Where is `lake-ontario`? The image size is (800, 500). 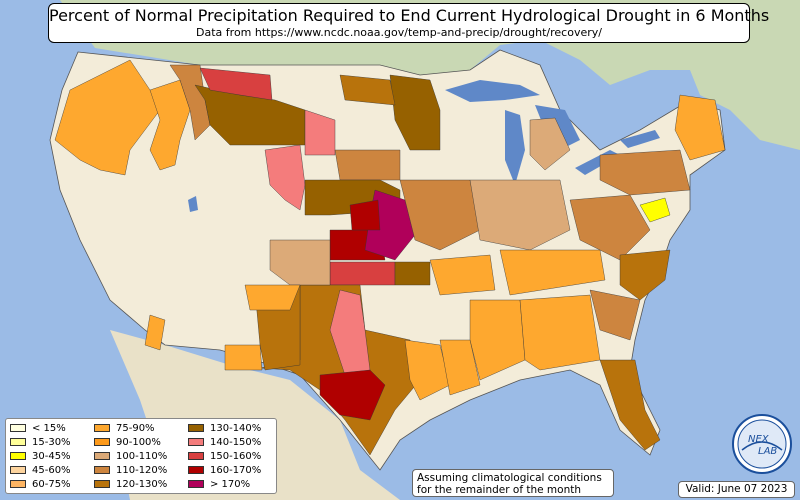
lake-ontario is located at coordinates (640, 139).